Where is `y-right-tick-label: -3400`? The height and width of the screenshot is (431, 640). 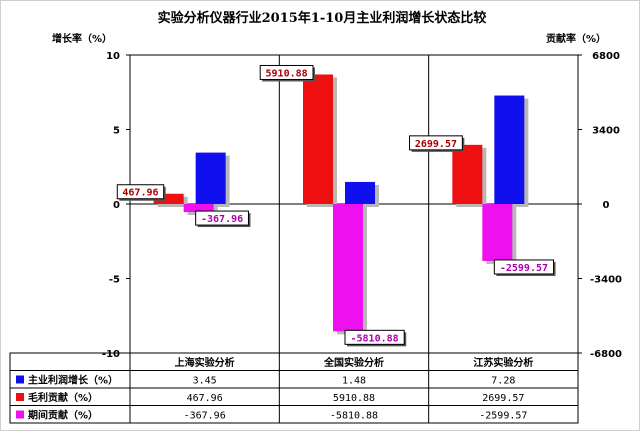
y-right-tick-label: -3400 is located at coordinates (606, 280).